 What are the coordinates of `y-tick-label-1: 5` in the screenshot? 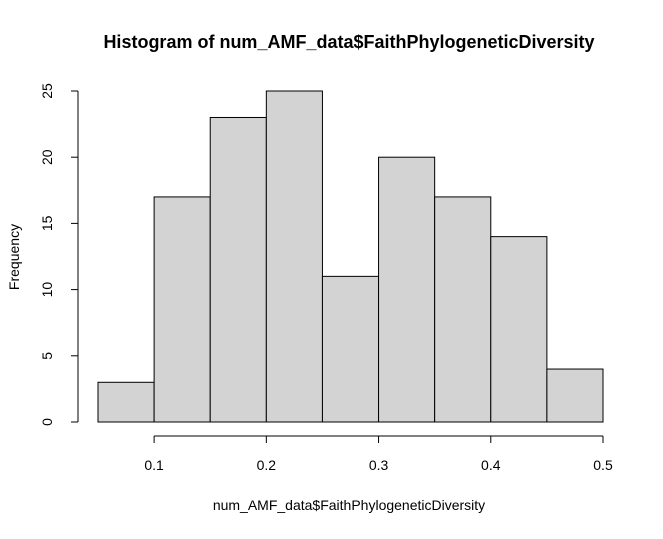 It's located at (47, 356).